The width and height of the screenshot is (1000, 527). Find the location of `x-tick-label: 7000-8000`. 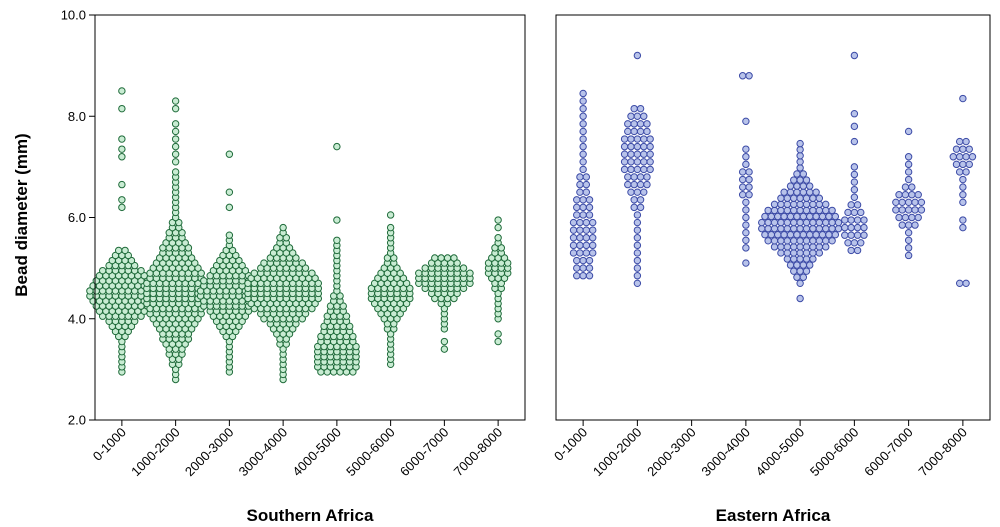

x-tick-label: 7000-8000 is located at coordinates (478, 452).